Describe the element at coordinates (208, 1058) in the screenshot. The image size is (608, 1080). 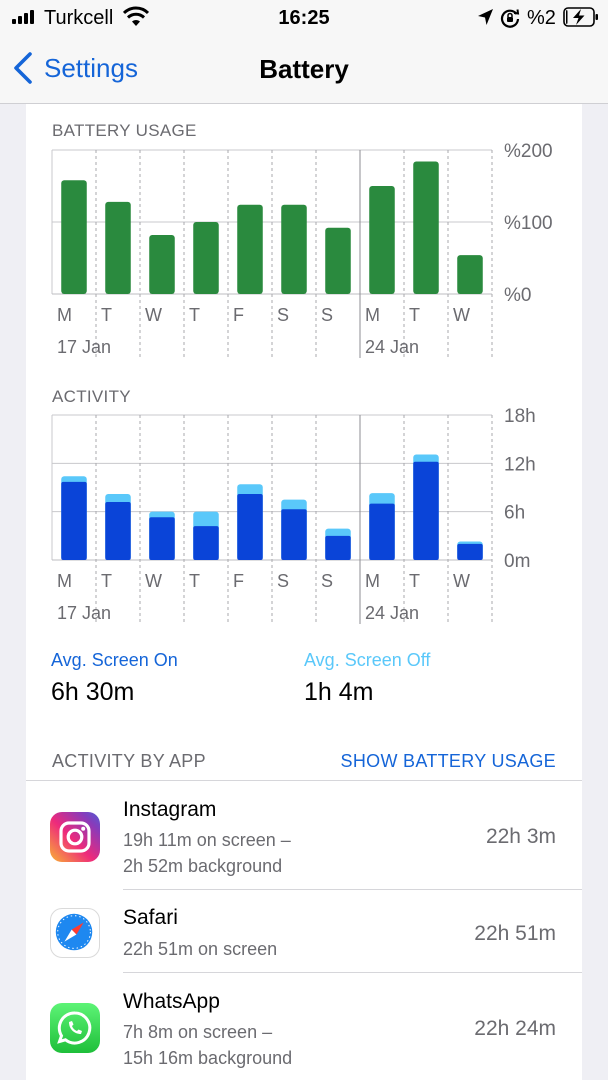
I see `app-background-time: 15h 16m background` at that location.